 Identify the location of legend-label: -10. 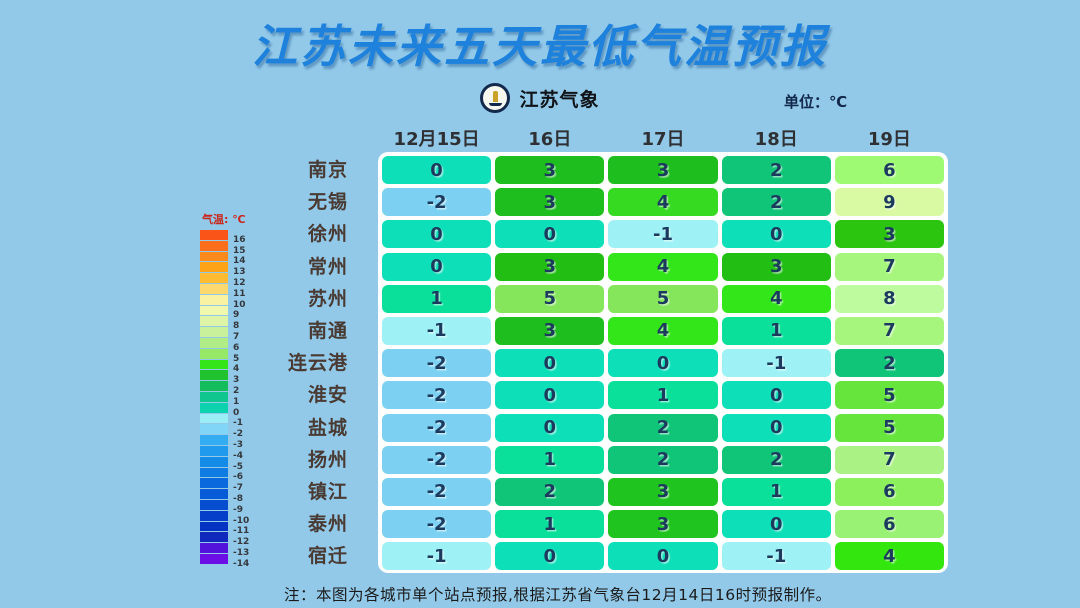
(241, 520).